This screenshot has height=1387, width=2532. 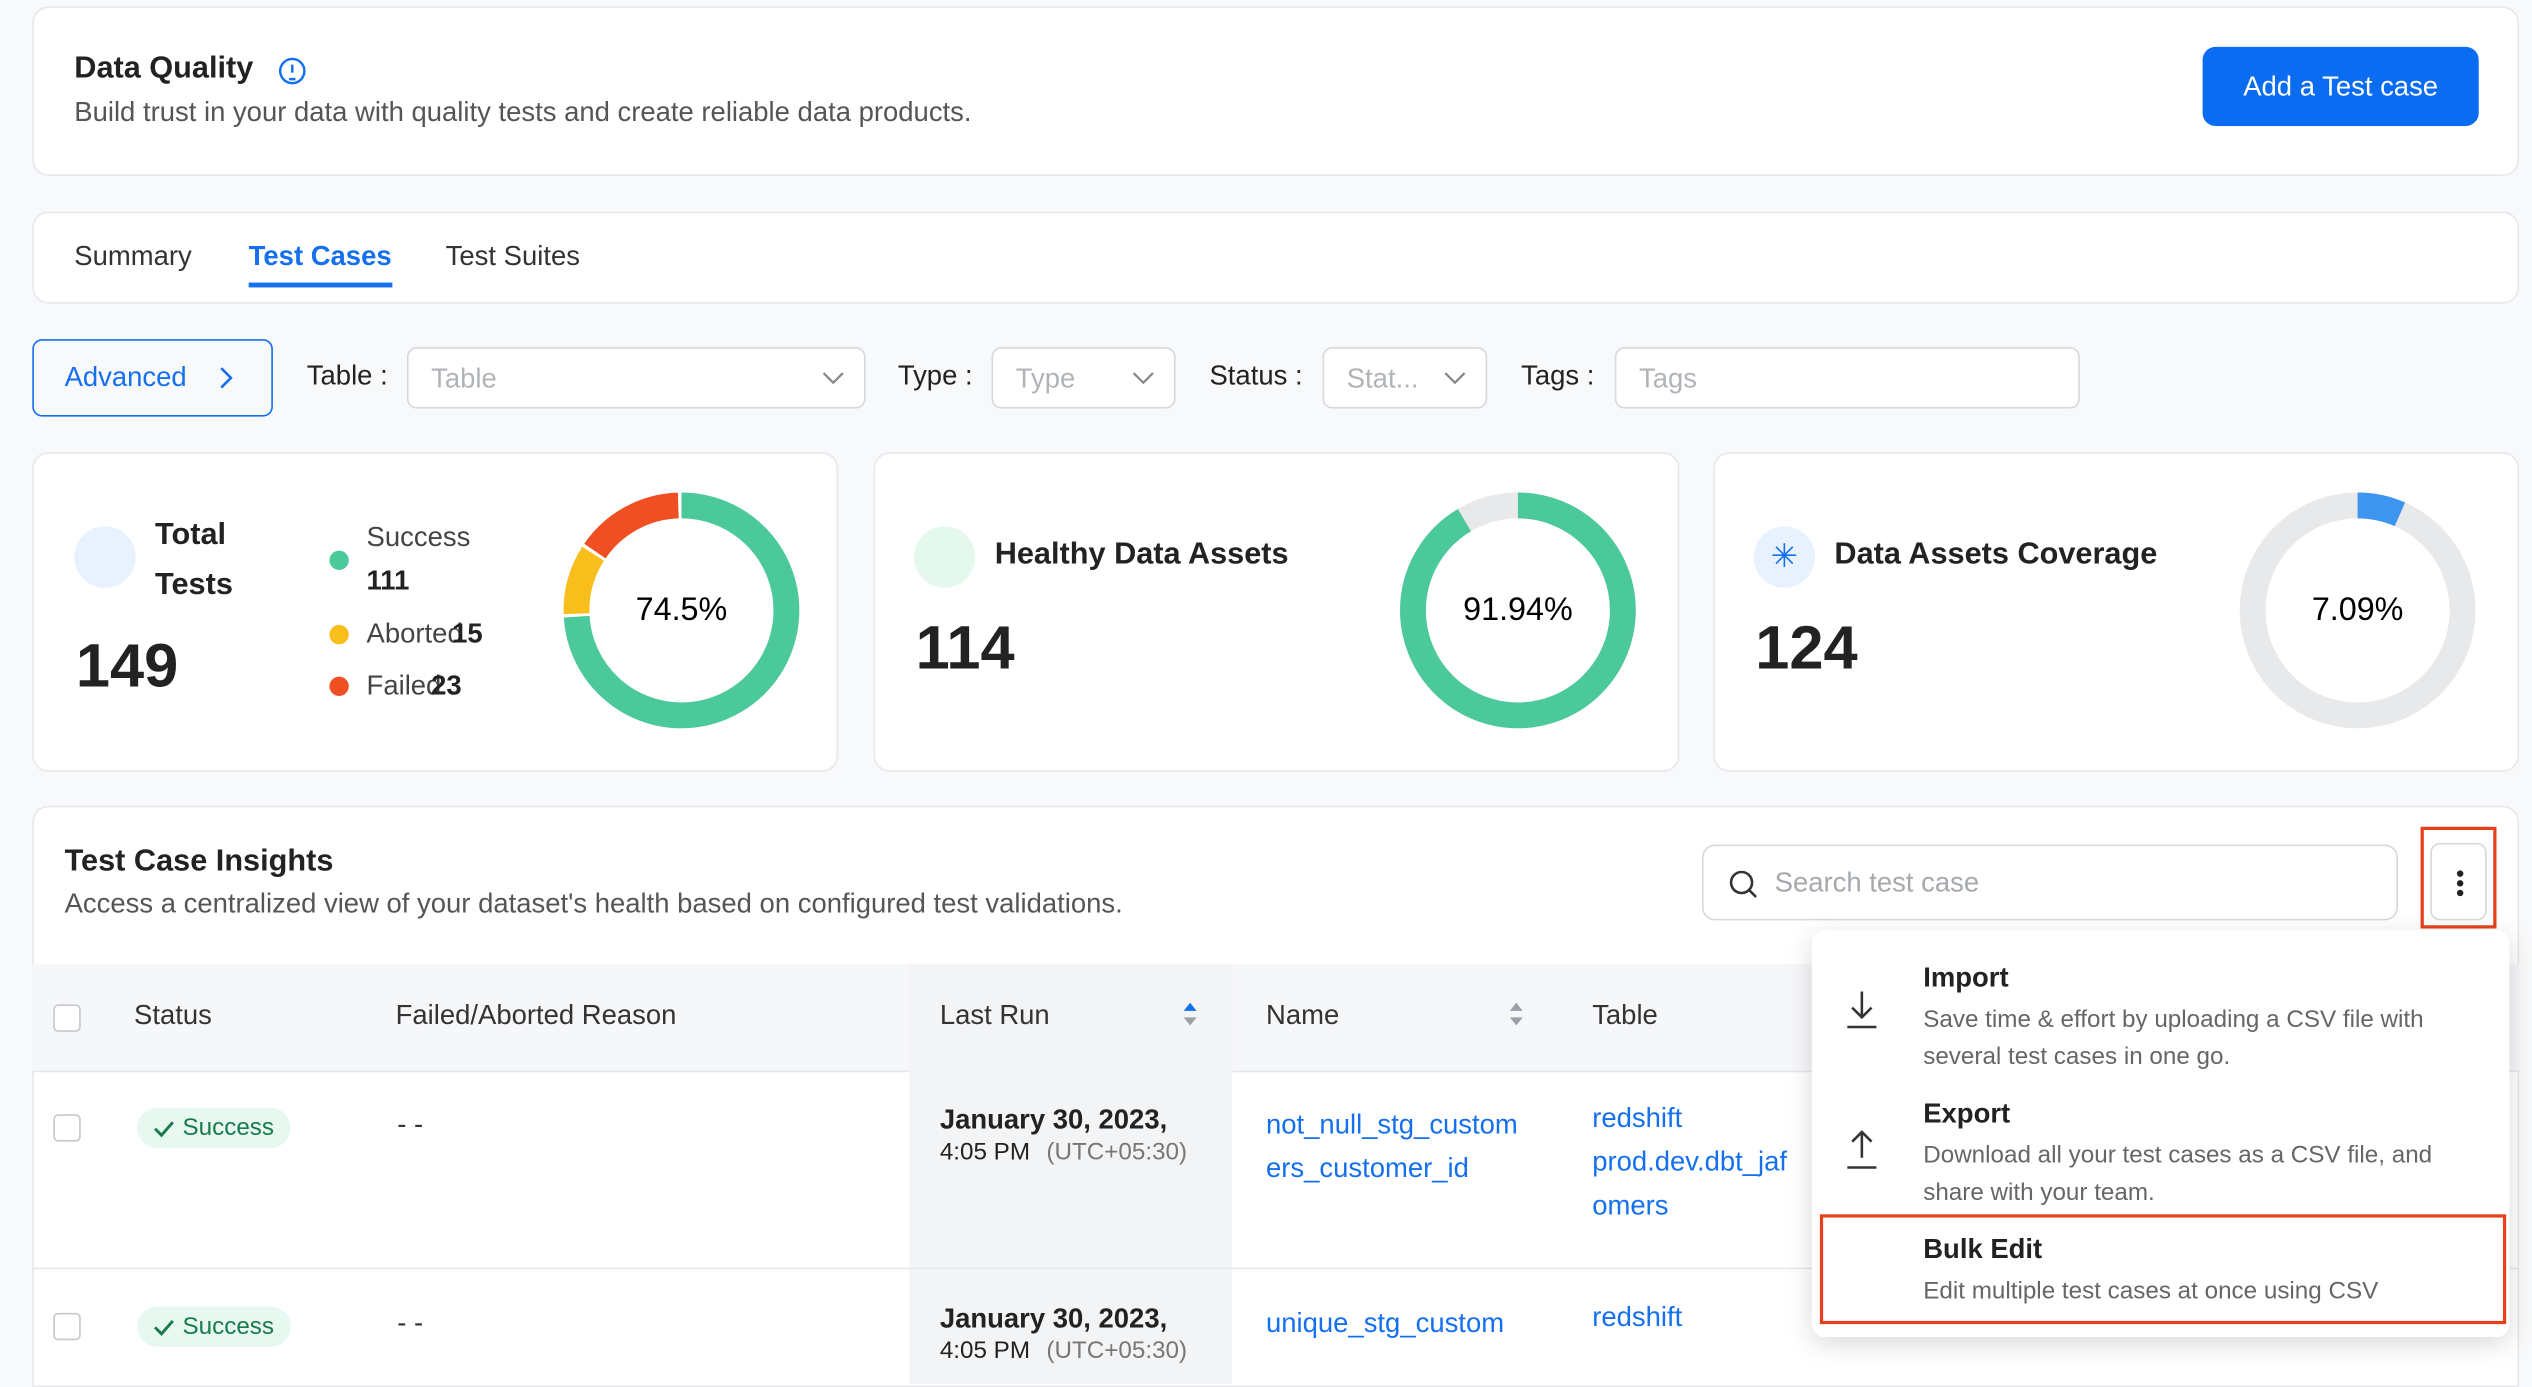 I want to click on legend-name: Failed, so click(x=404, y=685).